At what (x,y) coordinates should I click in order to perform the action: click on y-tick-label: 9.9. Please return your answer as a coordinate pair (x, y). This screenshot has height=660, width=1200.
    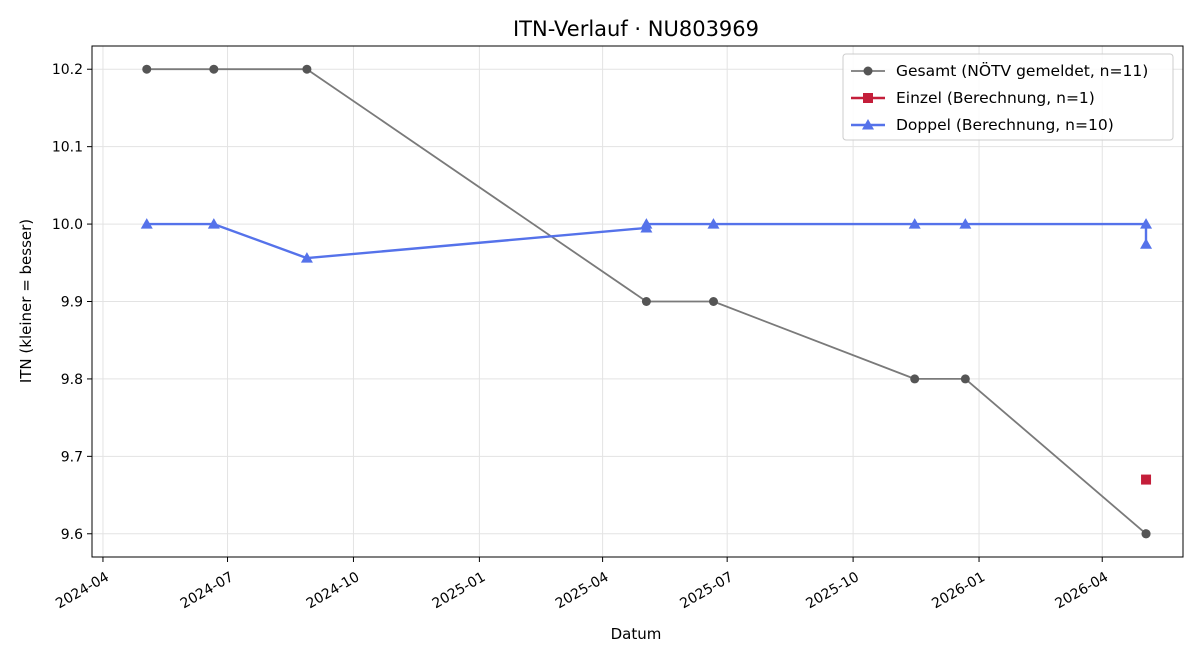
    Looking at the image, I should click on (72, 303).